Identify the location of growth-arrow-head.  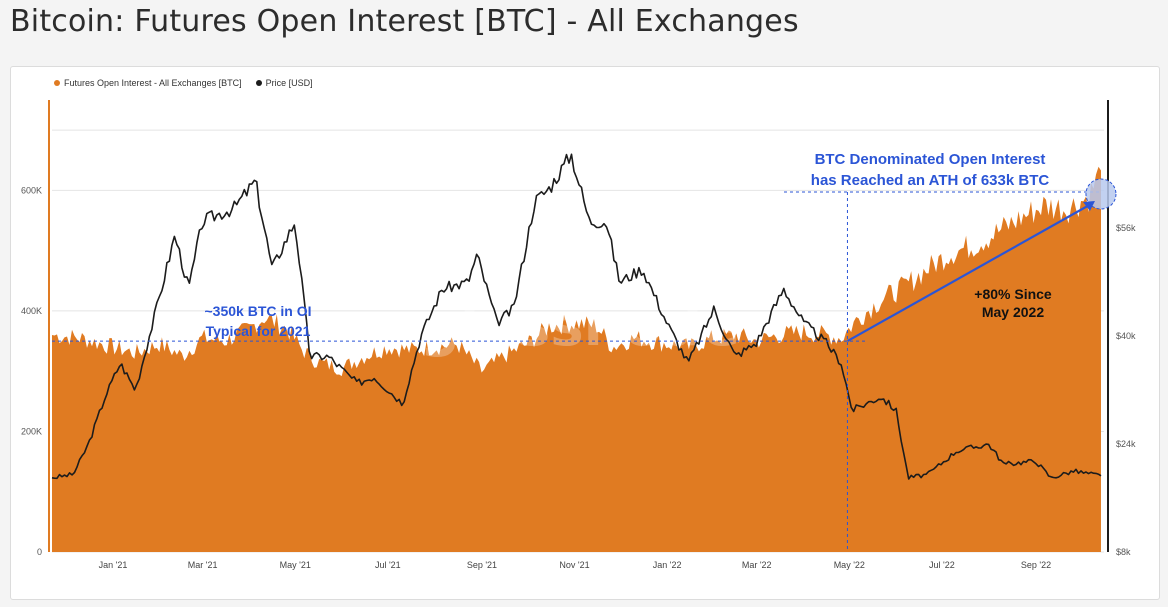
(1088, 206).